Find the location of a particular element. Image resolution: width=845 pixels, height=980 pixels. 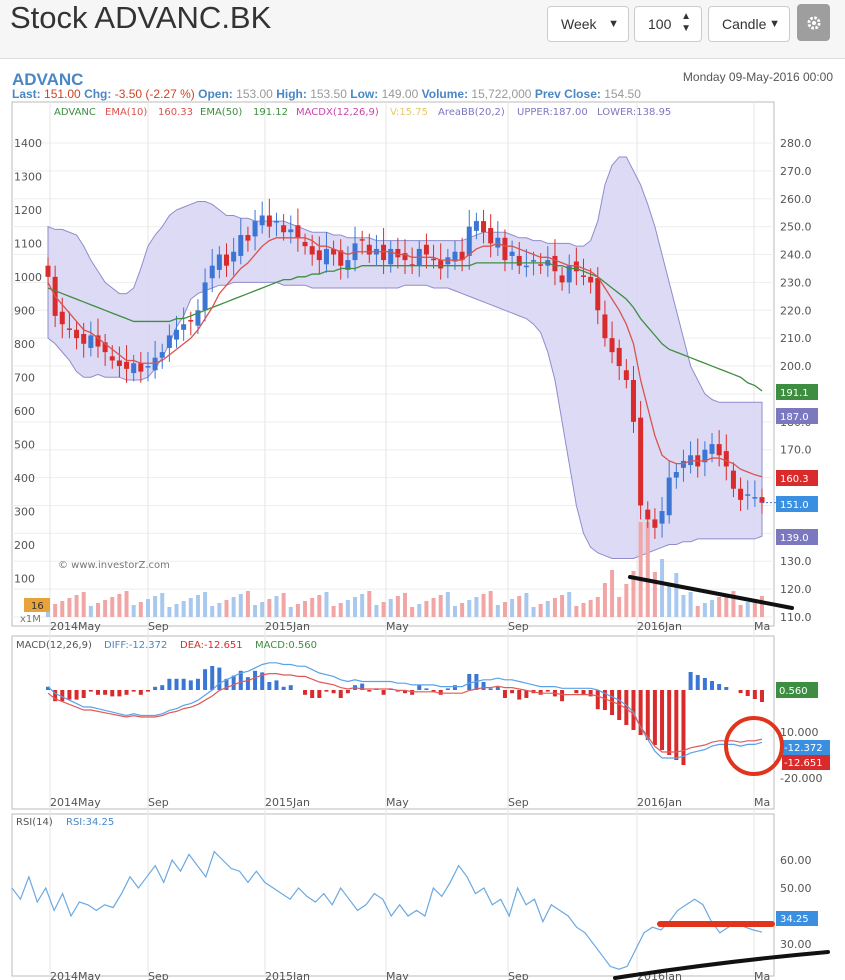

svg-text: -12.651 is located at coordinates (803, 763).